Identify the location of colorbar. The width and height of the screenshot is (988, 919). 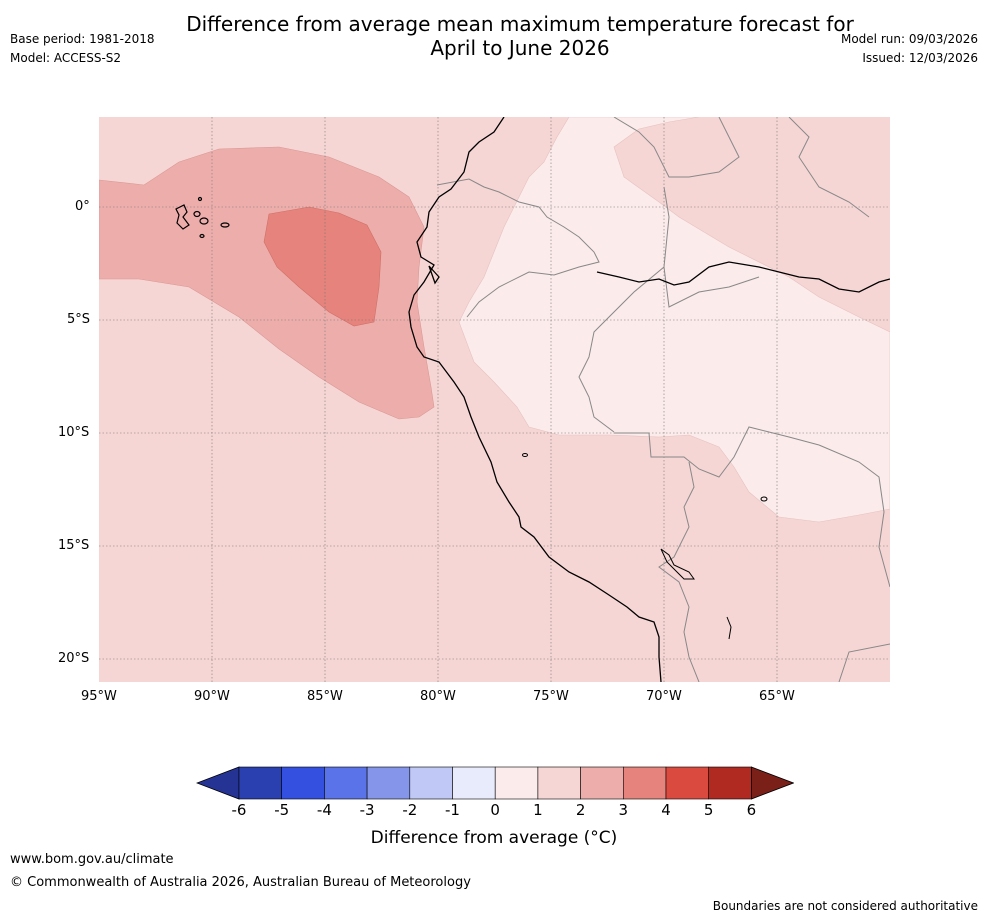
(495, 783).